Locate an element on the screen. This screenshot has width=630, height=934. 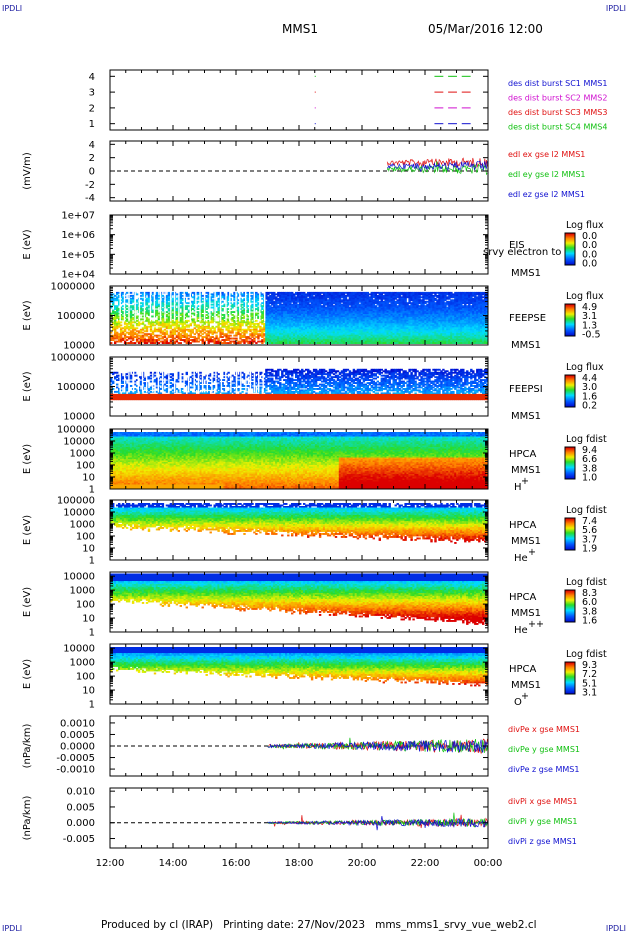
colorbar-cell is located at coordinates (570, 261).